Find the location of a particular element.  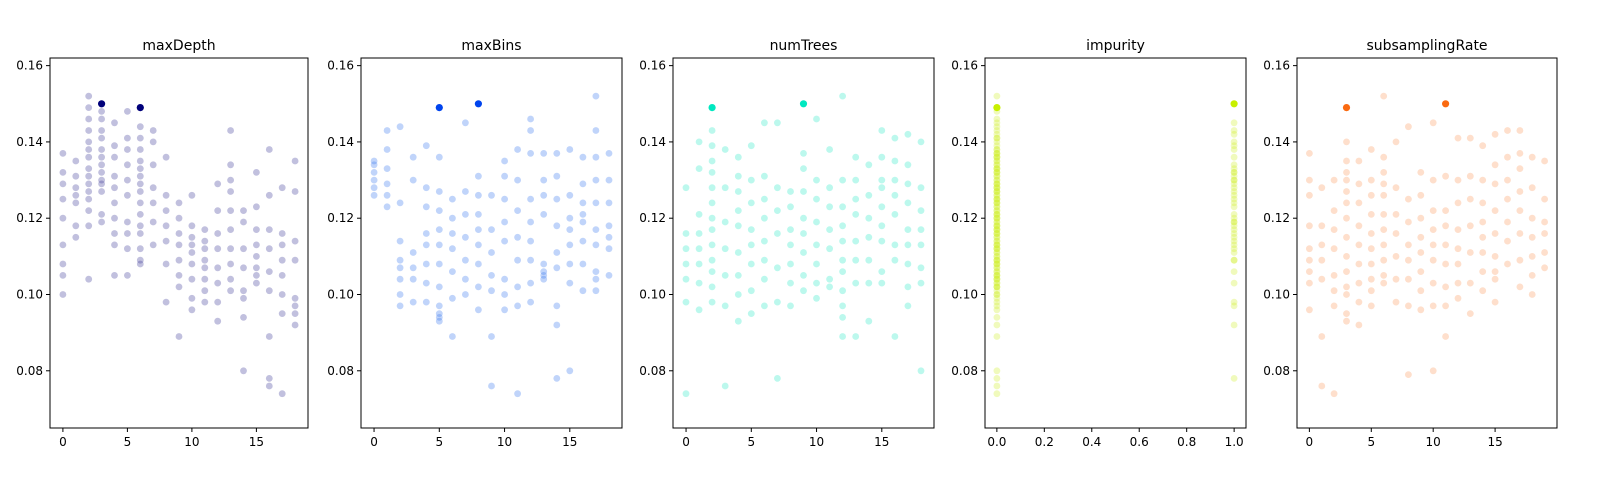

x-tick-label: 0.2 is located at coordinates (1044, 442).